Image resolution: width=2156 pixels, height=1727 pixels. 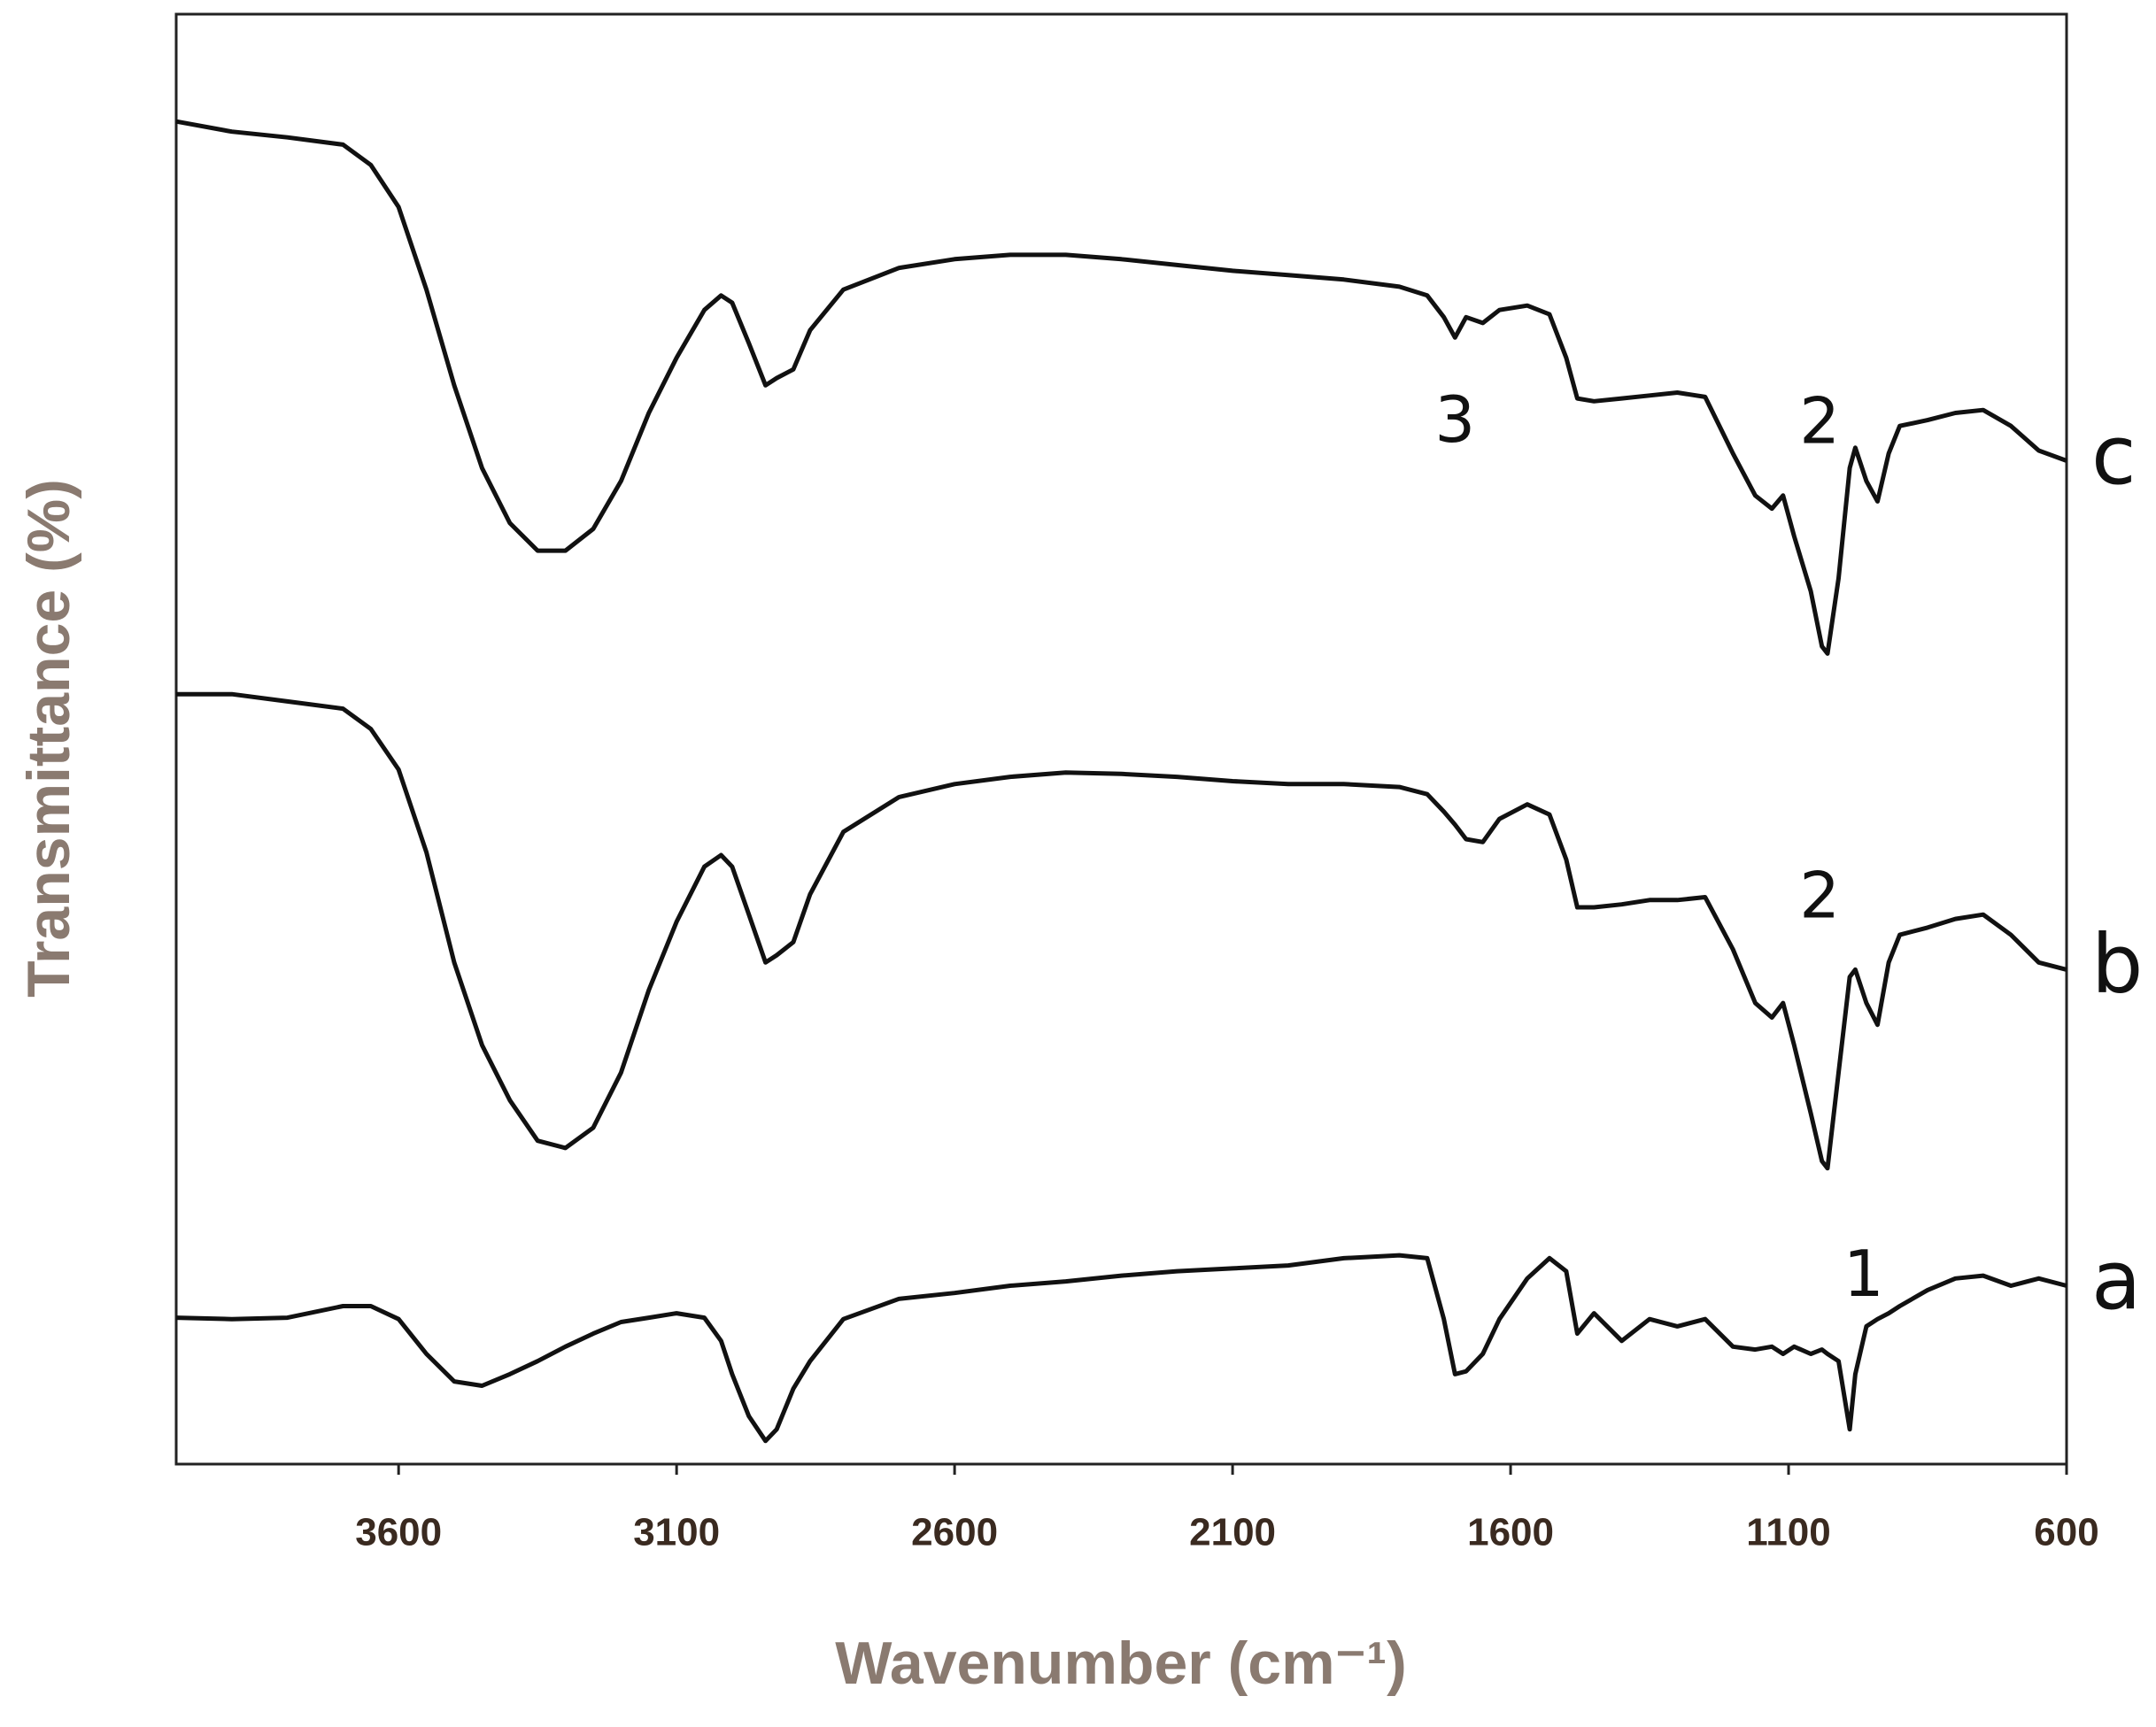 I want to click on x-tick-label: 2600, so click(x=955, y=1532).